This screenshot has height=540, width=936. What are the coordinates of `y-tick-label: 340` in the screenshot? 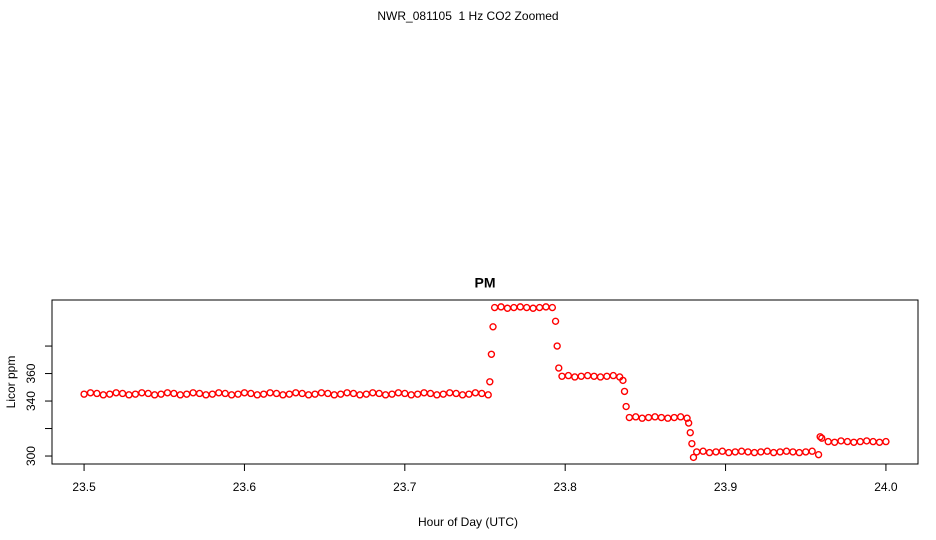 It's located at (31, 401).